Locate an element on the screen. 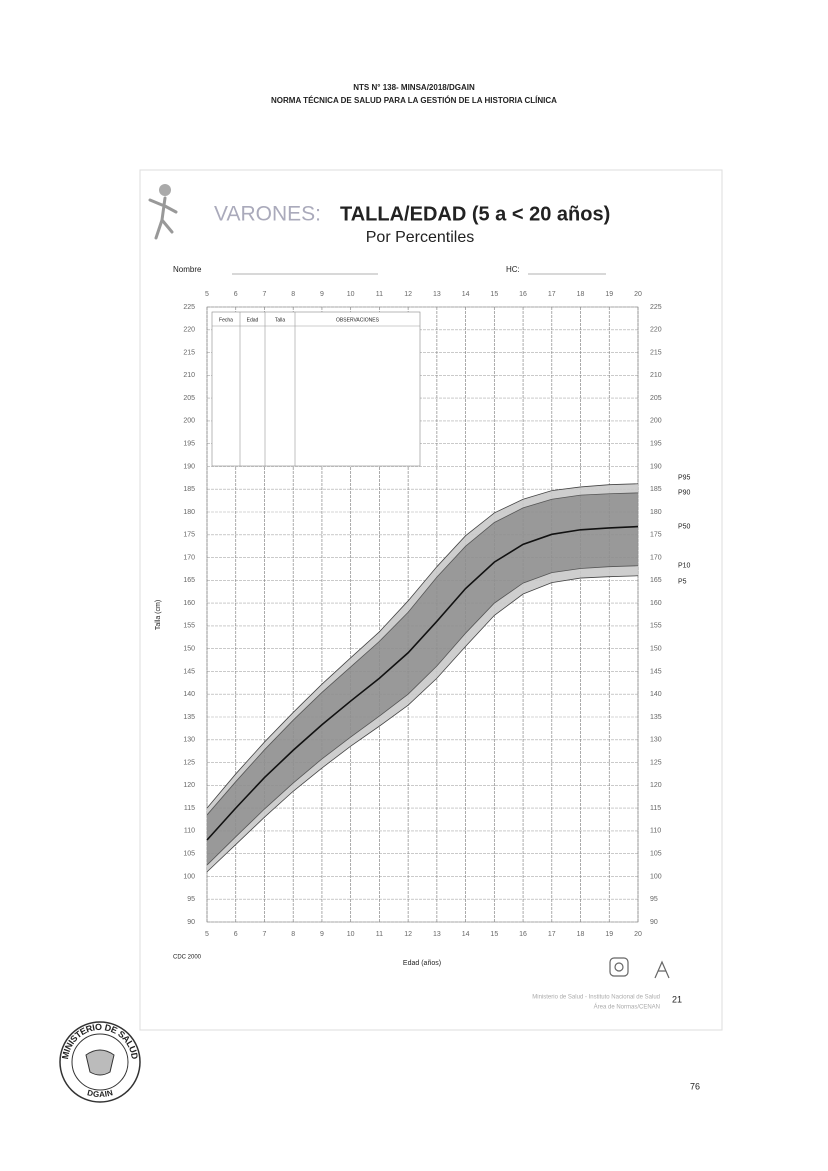  hc-label: HC: is located at coordinates (513, 269).